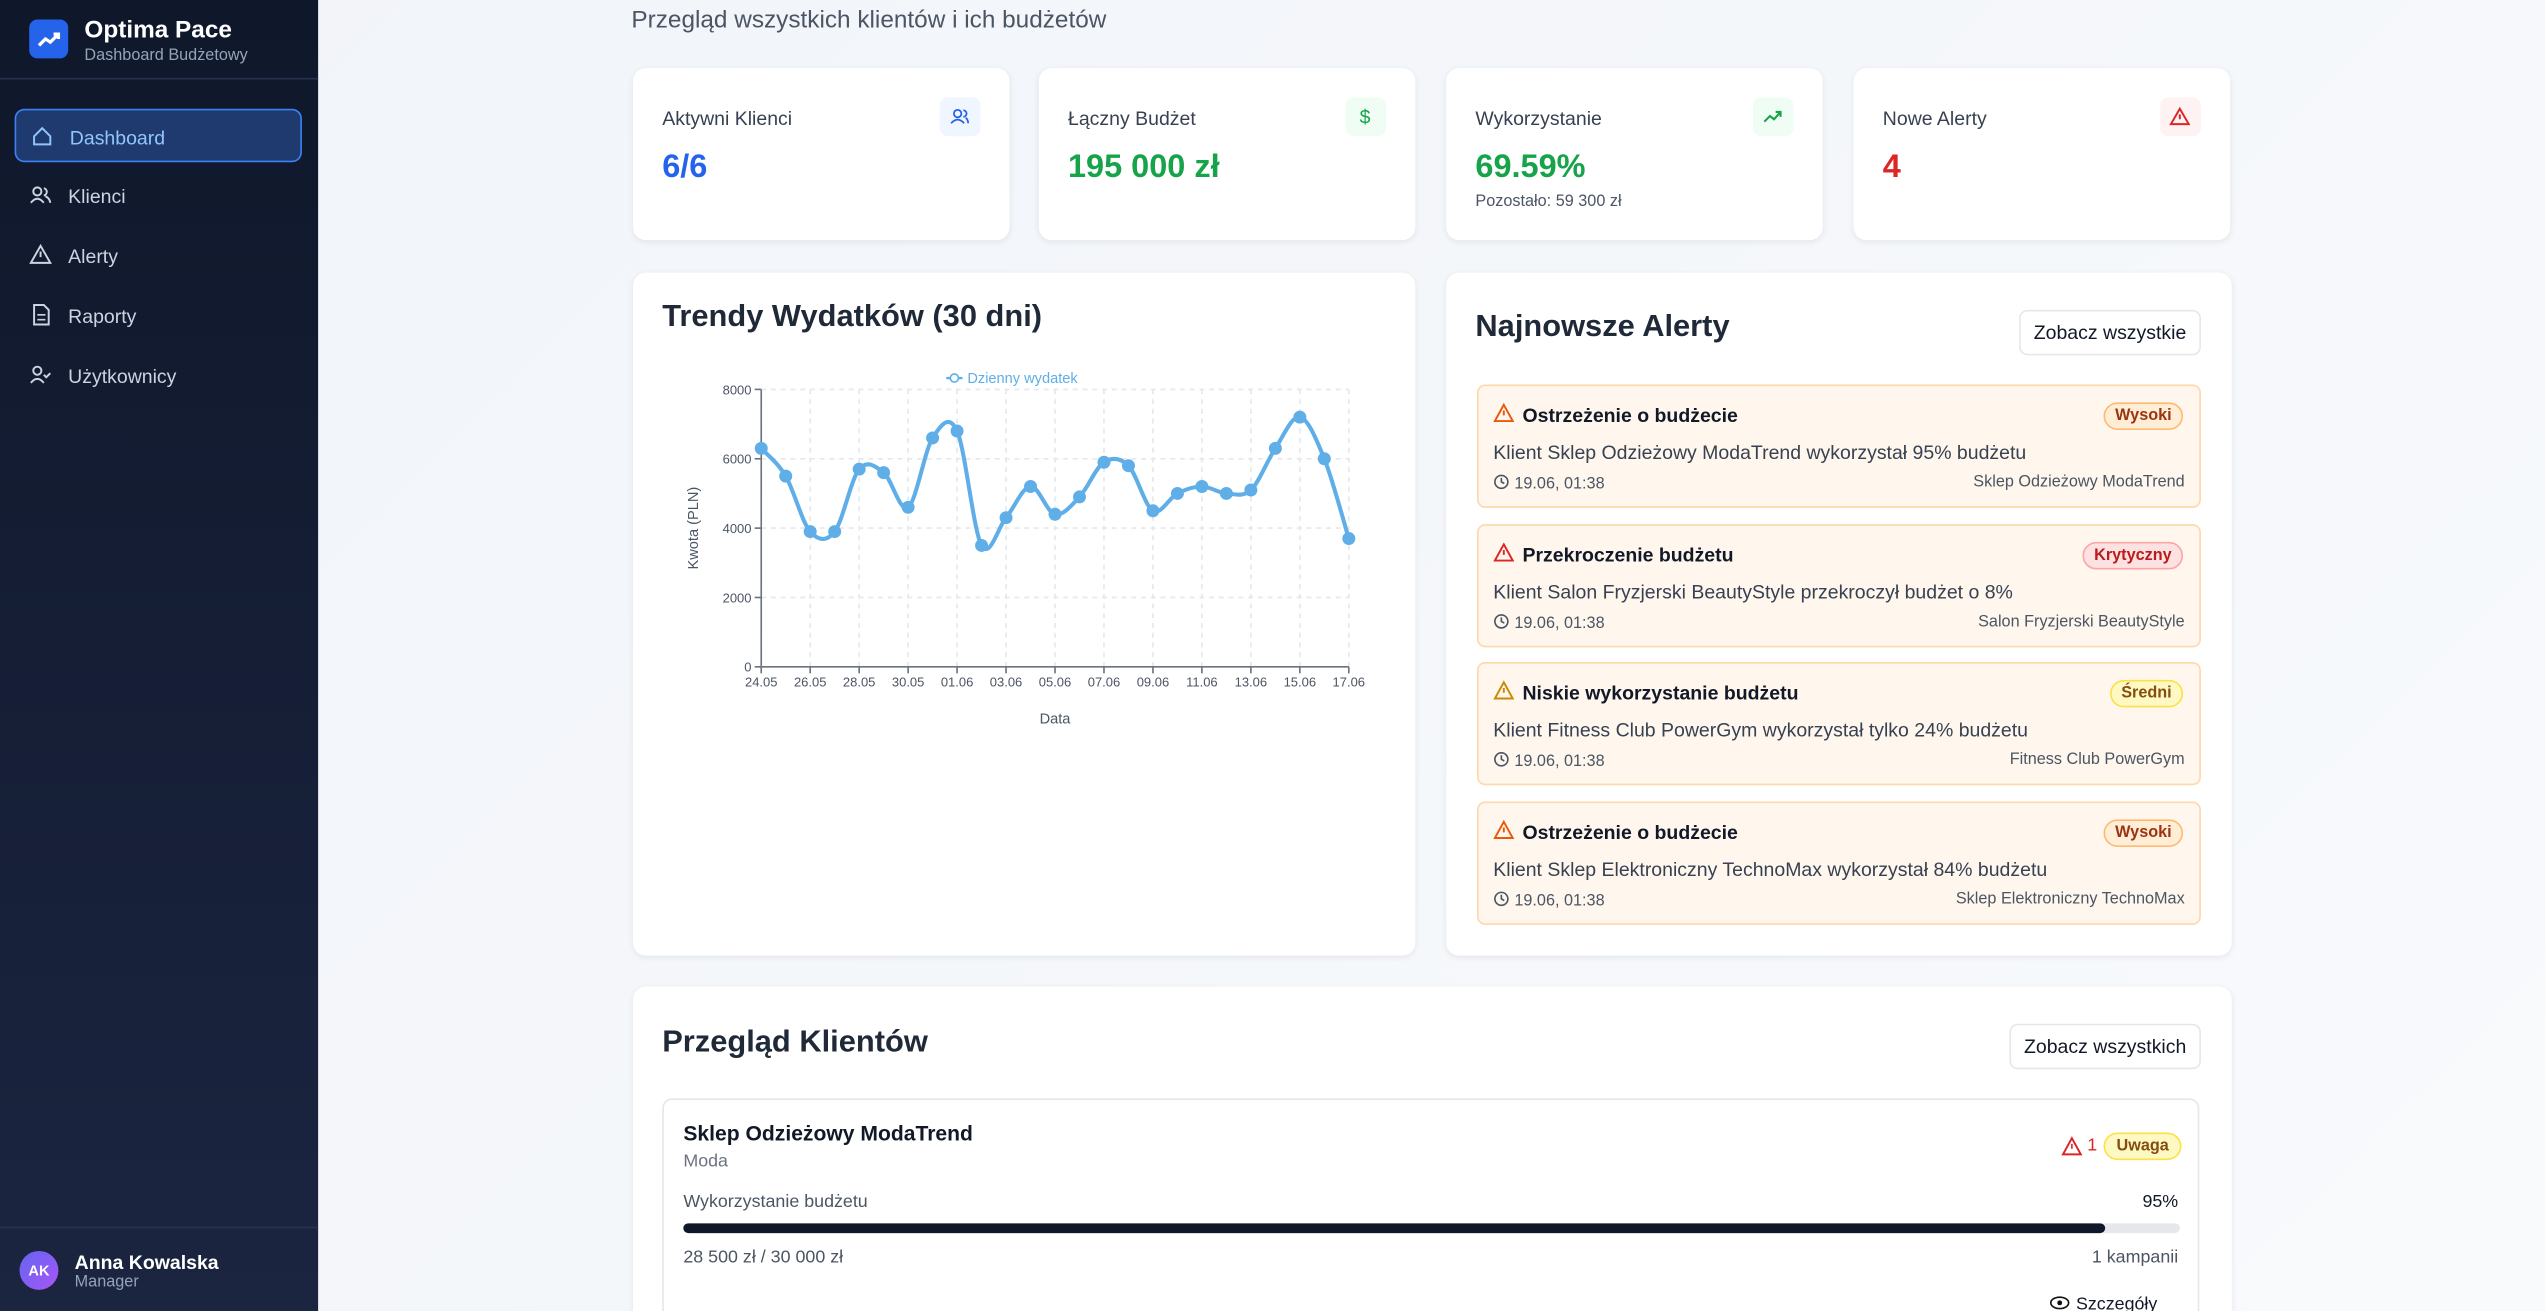 The width and height of the screenshot is (2545, 1311). I want to click on stat-label: Łączny Budżet, so click(1131, 118).